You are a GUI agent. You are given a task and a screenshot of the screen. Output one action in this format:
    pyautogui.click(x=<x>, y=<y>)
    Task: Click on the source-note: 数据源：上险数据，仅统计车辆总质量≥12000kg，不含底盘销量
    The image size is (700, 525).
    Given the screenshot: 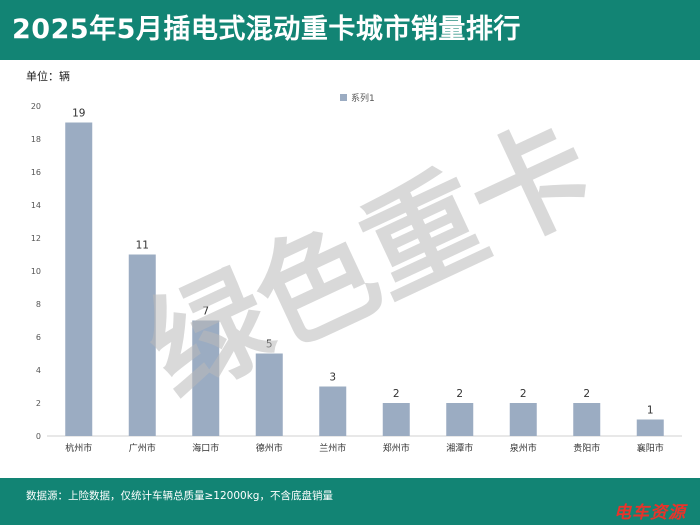 What is the action you would take?
    pyautogui.click(x=179, y=496)
    